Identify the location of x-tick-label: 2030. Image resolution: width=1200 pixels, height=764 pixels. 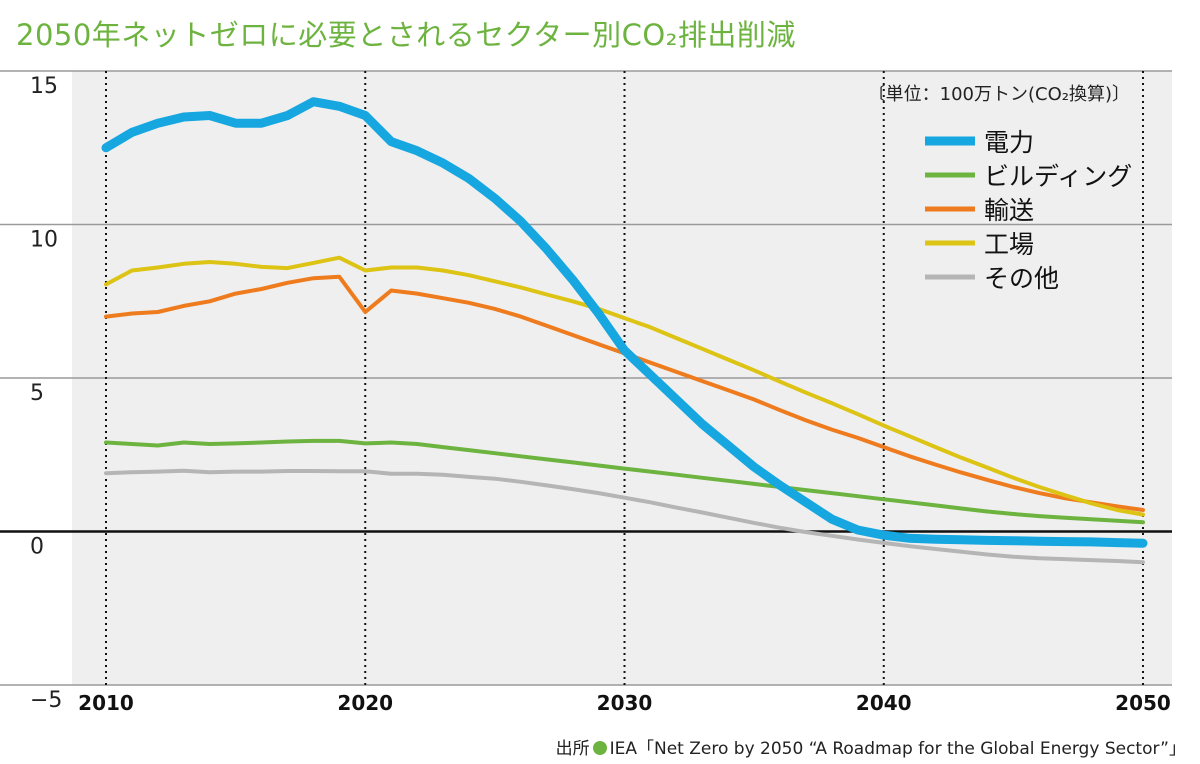
(625, 703).